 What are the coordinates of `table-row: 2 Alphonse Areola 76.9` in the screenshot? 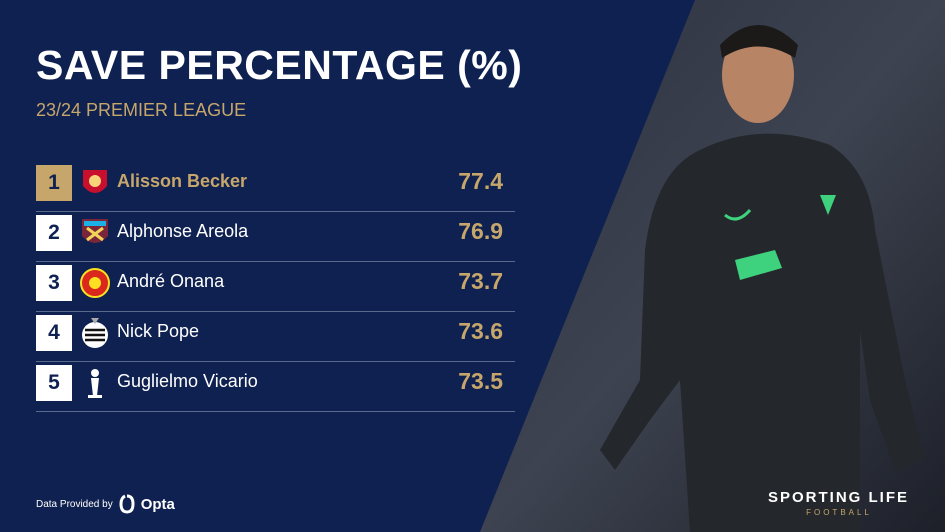 It's located at (275, 237).